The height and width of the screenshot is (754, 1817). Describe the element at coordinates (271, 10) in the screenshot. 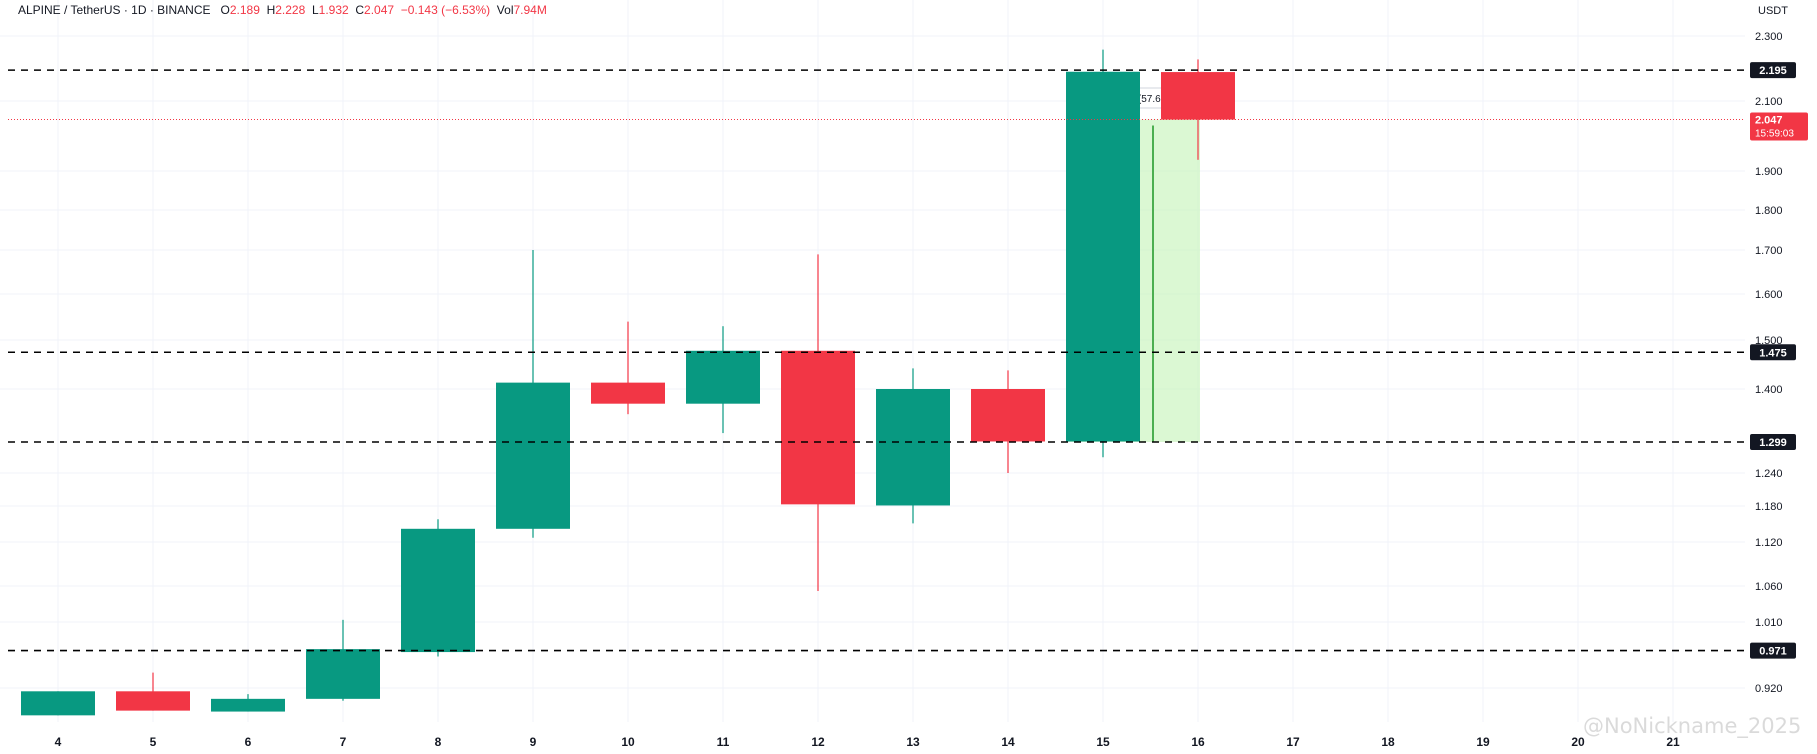

I see `high-key: H` at that location.